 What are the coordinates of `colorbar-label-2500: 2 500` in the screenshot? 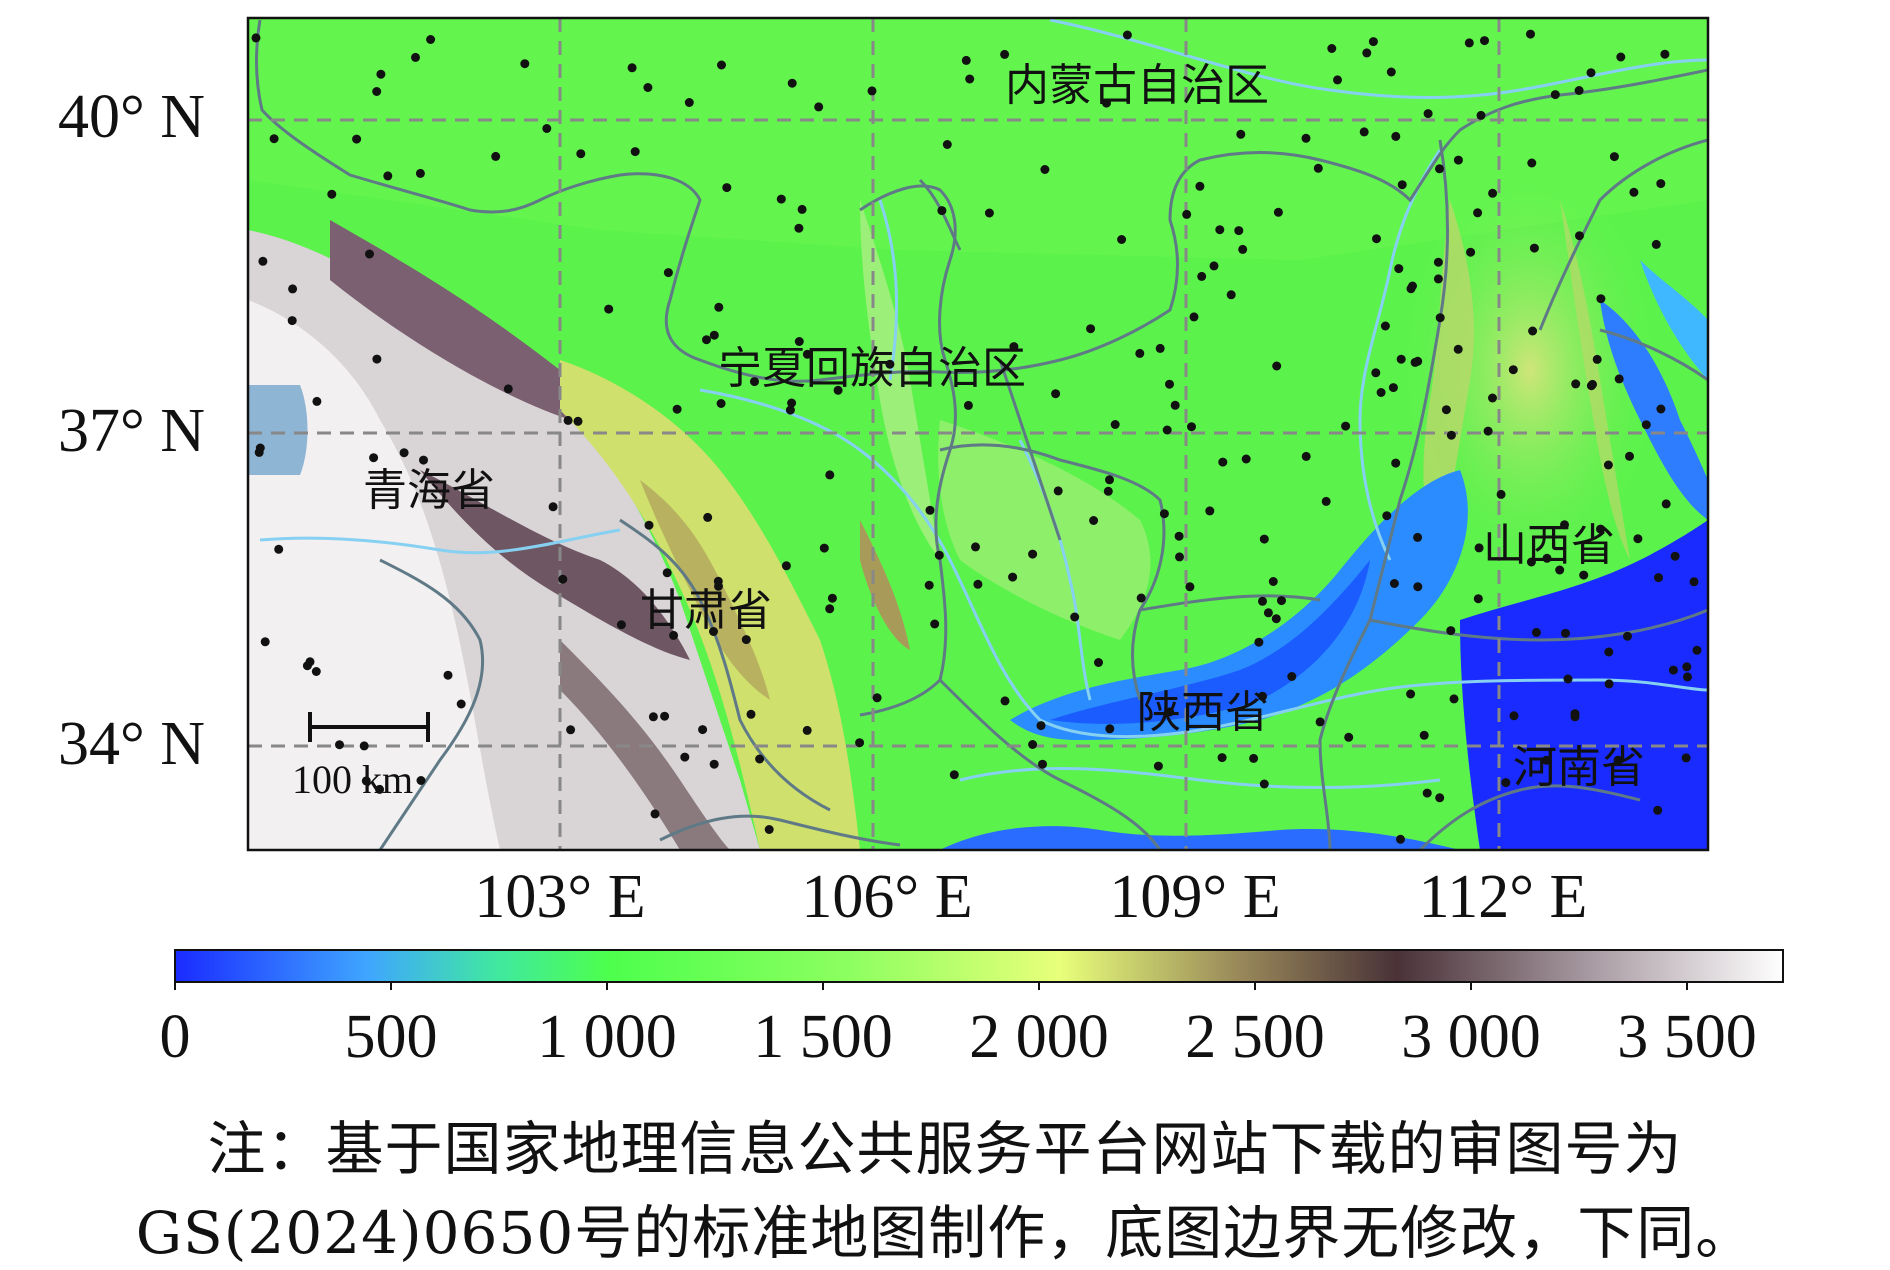 It's located at (1255, 1037).